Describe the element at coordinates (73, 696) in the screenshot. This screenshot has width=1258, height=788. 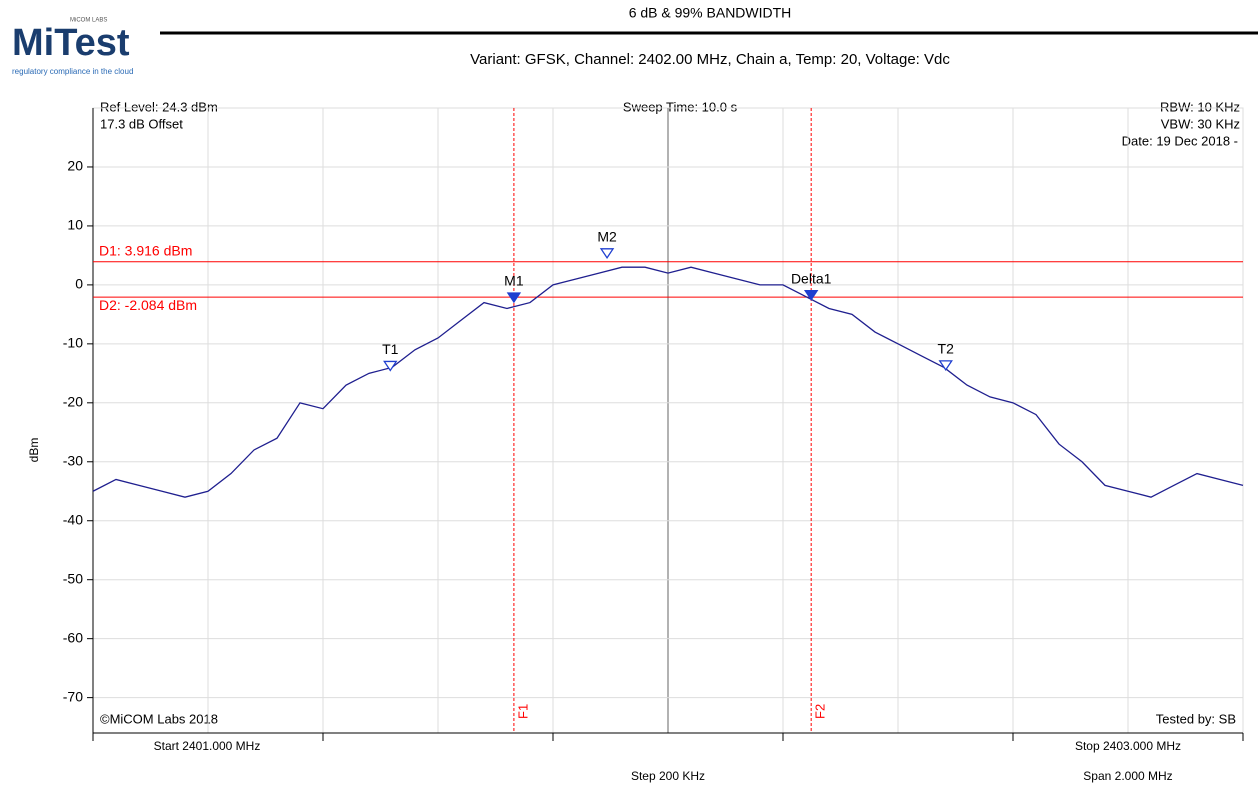
I see `y-tick-label: -70` at that location.